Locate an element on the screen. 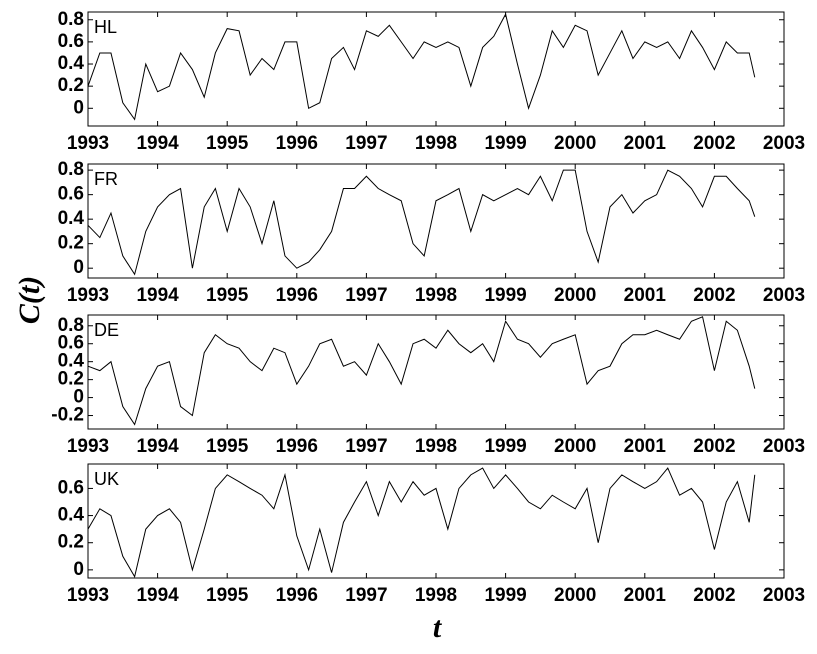 This screenshot has height=654, width=817. y-axis-label: C(t) is located at coordinates (29, 300).